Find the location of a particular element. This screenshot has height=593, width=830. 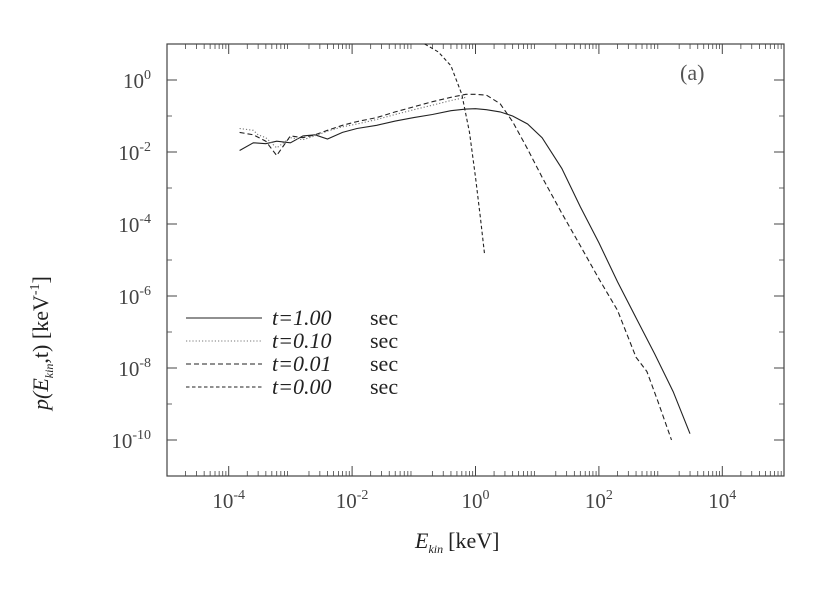

x-tick-label: 10⁰ is located at coordinates (476, 500).